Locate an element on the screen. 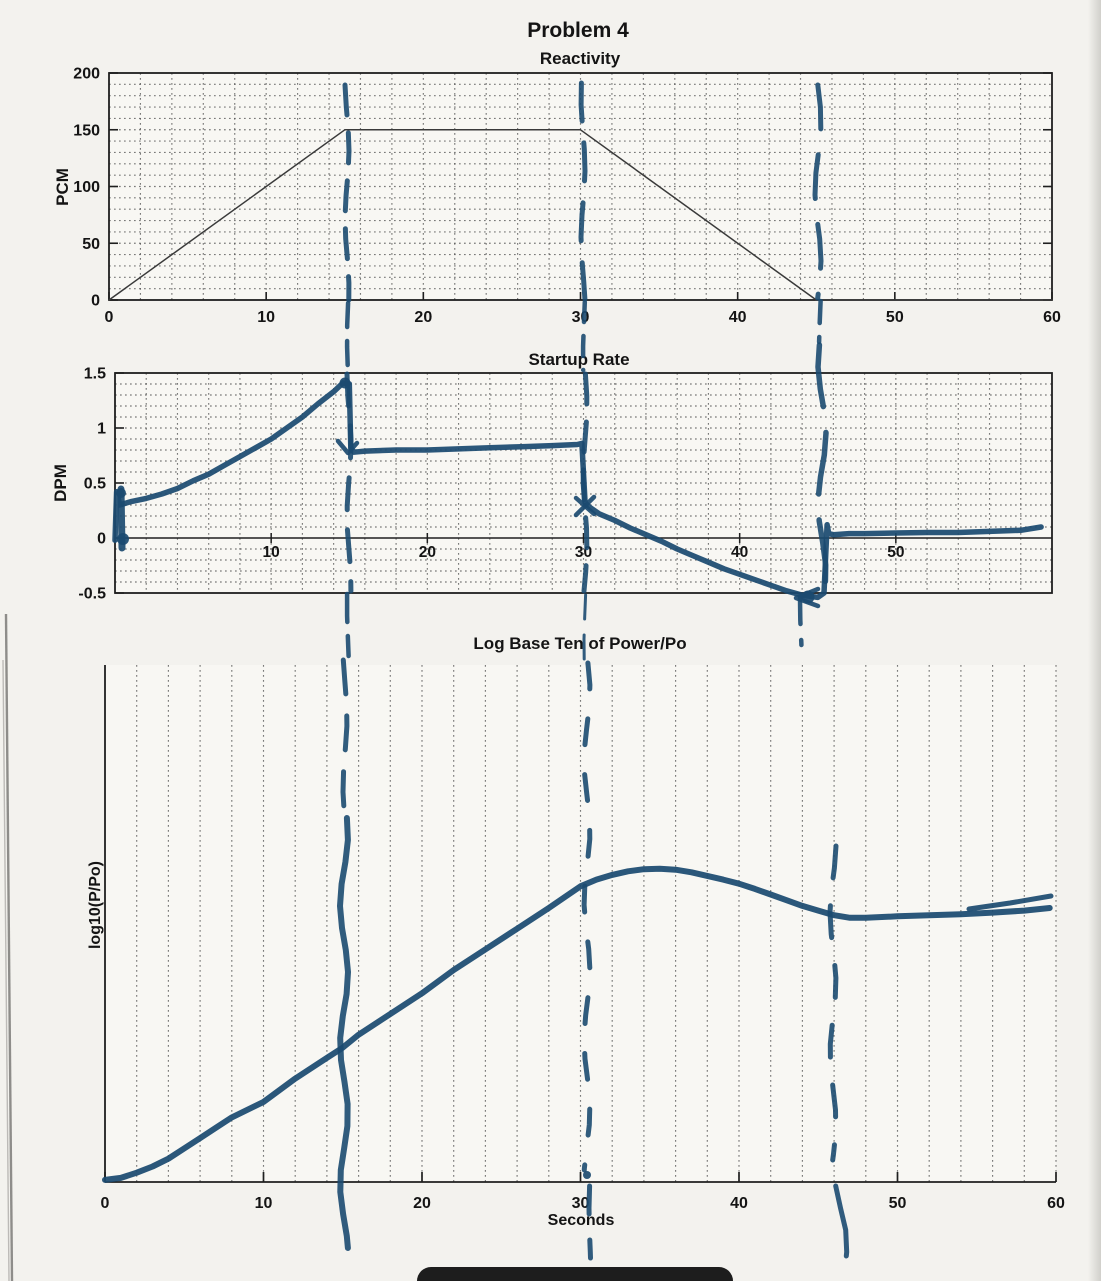  svg-text: -0.5 is located at coordinates (92, 594).